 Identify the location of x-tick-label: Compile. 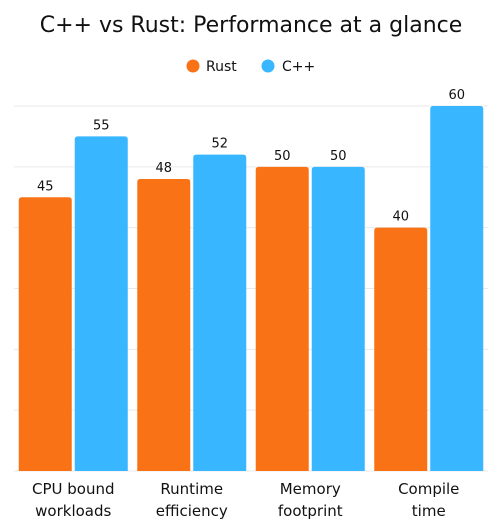
(428, 489).